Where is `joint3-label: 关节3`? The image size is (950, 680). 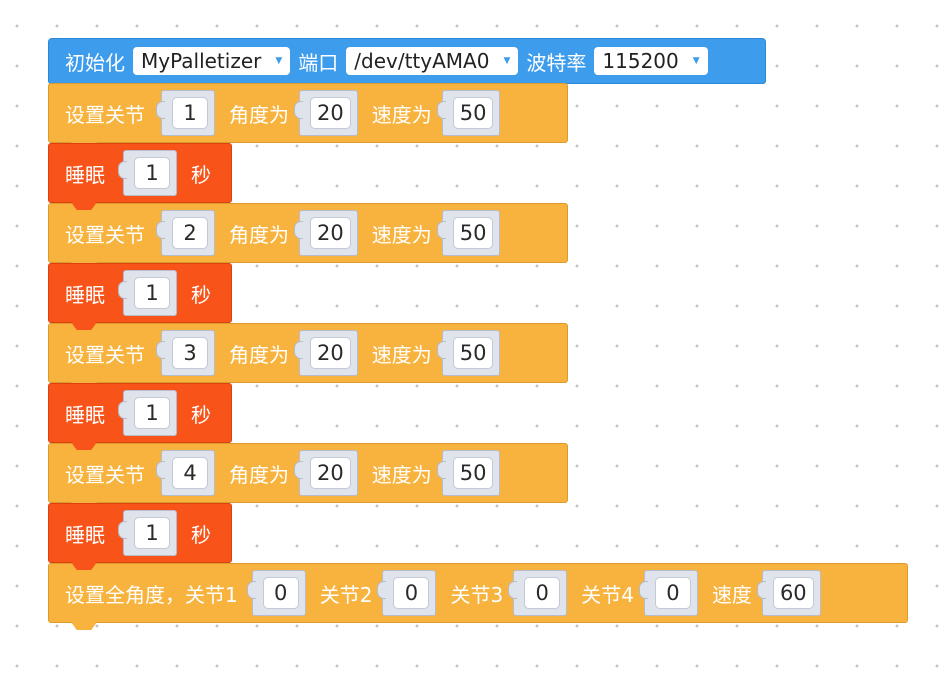
joint3-label: 关节3 is located at coordinates (477, 594).